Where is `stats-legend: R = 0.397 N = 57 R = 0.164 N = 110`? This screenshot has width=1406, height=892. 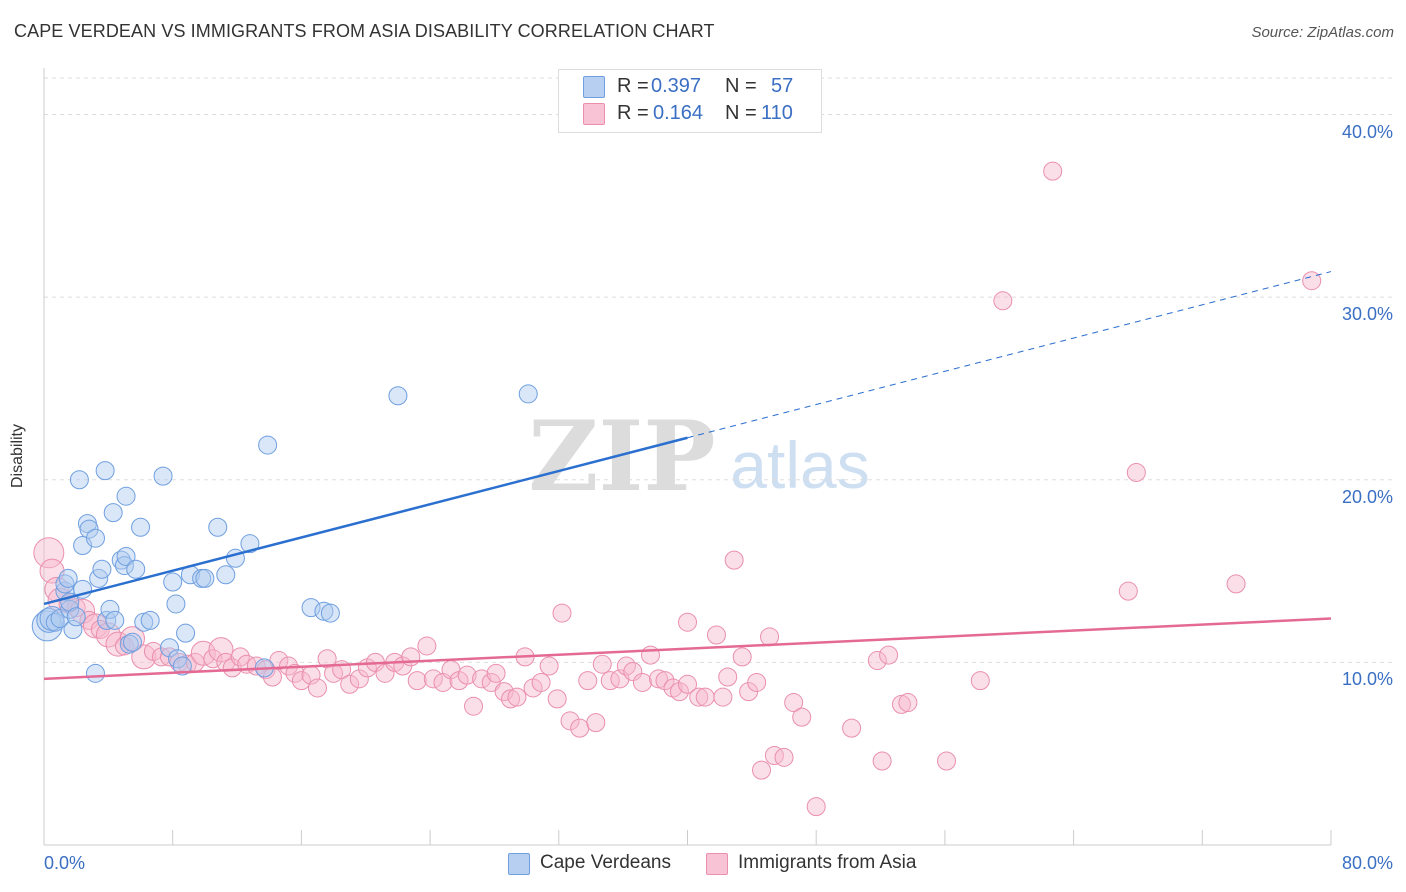
stats-legend: R = 0.397 N = 57 R = 0.164 N = 110 is located at coordinates (690, 101).